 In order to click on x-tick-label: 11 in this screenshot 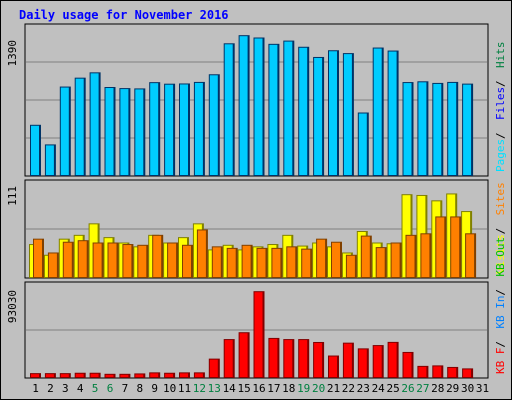, I will do `click(184, 388)`.